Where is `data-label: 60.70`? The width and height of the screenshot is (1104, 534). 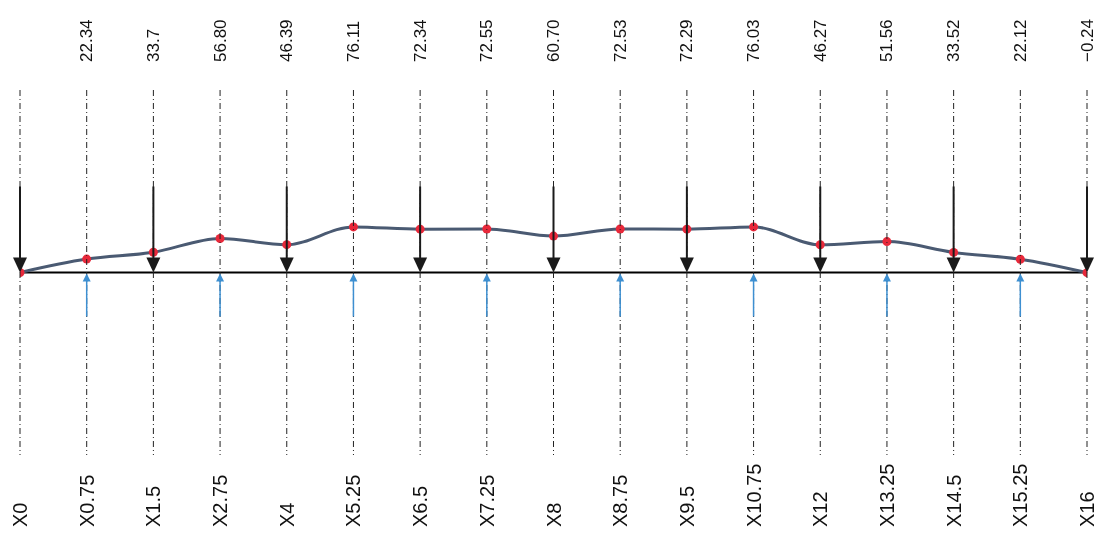 data-label: 60.70 is located at coordinates (553, 40).